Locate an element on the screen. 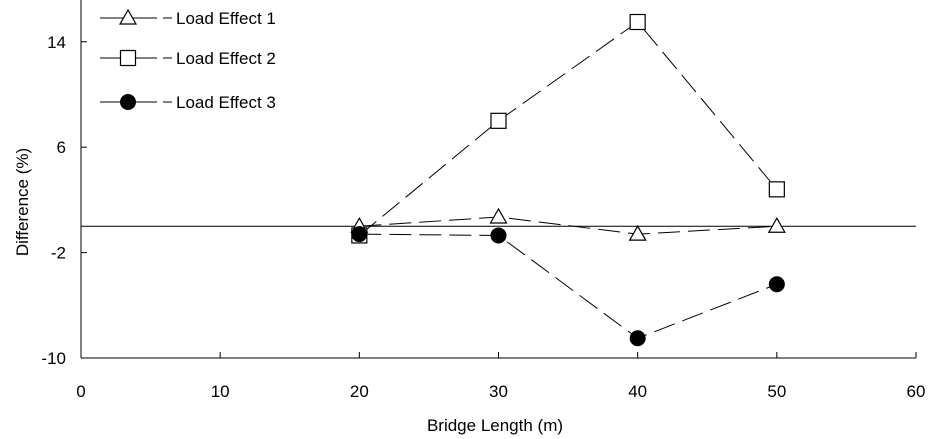 The image size is (932, 439). x-axis-title: Bridge Length (m) is located at coordinates (495, 425).